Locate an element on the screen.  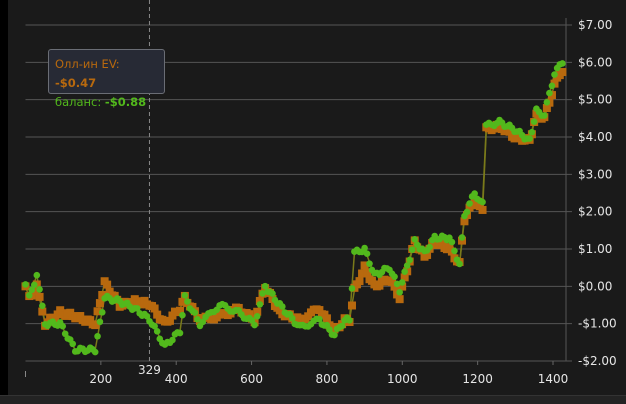
y-tick-label: $6.00 is located at coordinates (595, 62).